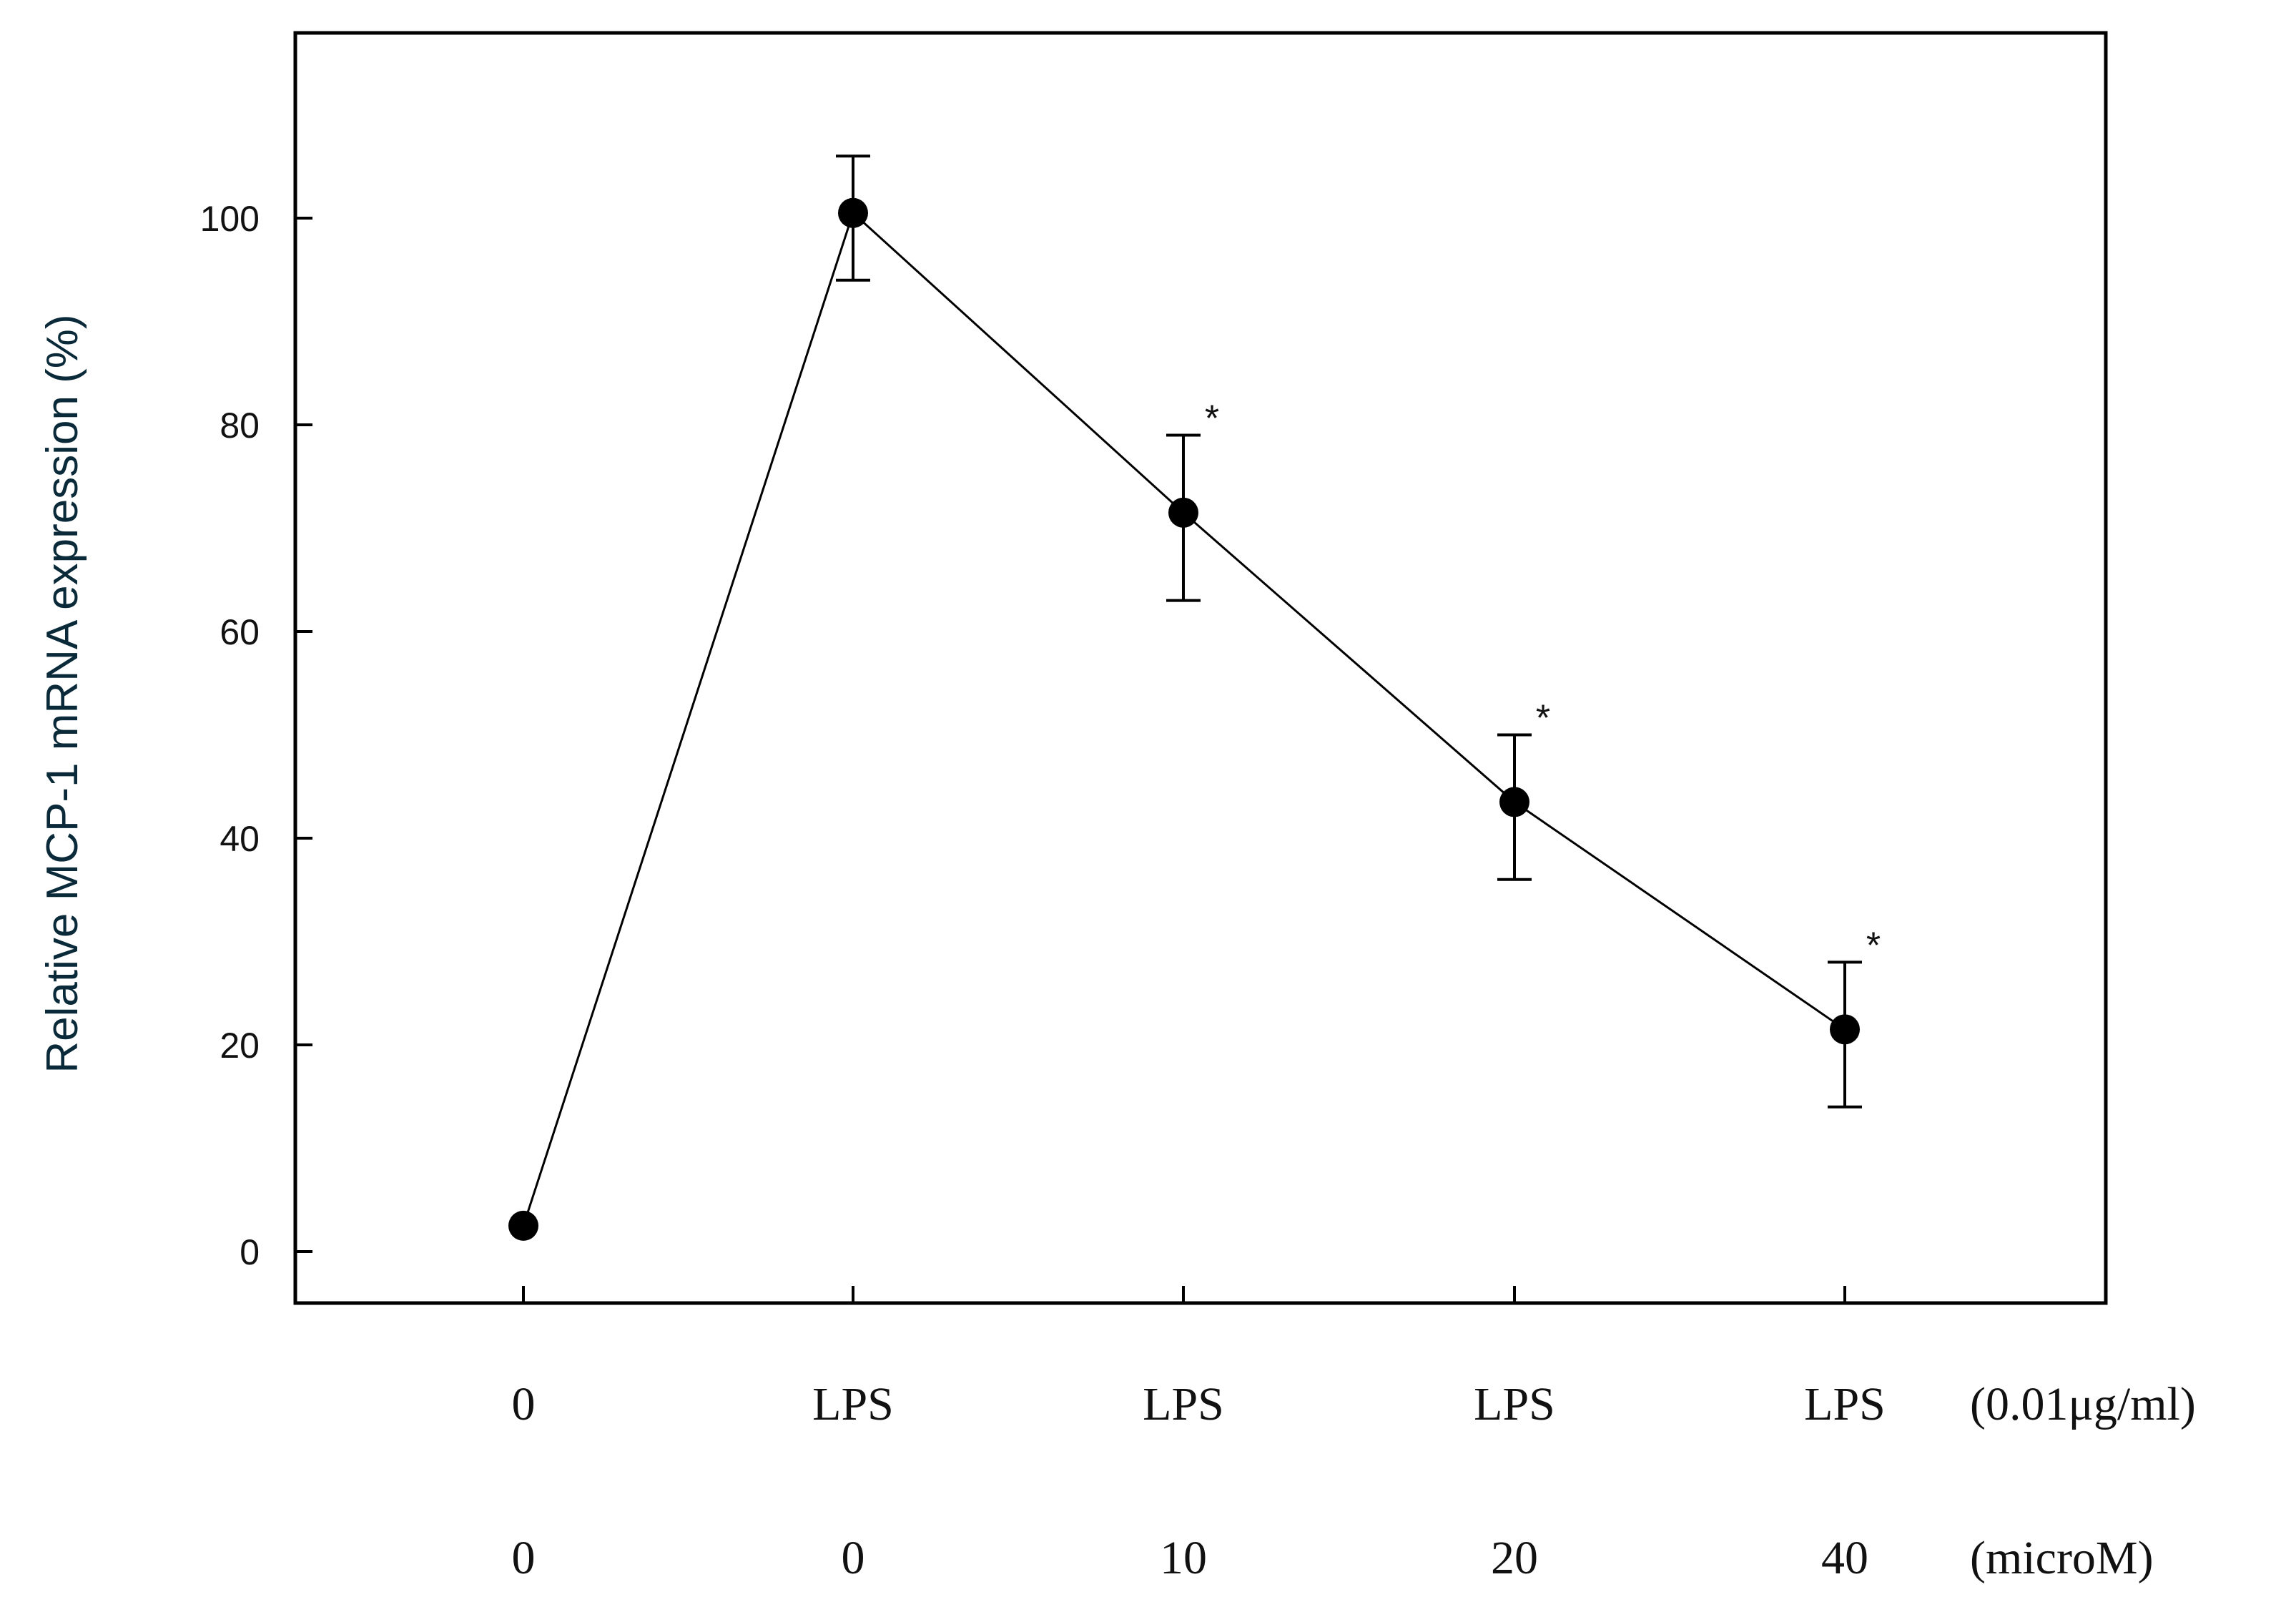 The image size is (2296, 1602). I want to click on category-row1-label-1: LPS, so click(853, 1404).